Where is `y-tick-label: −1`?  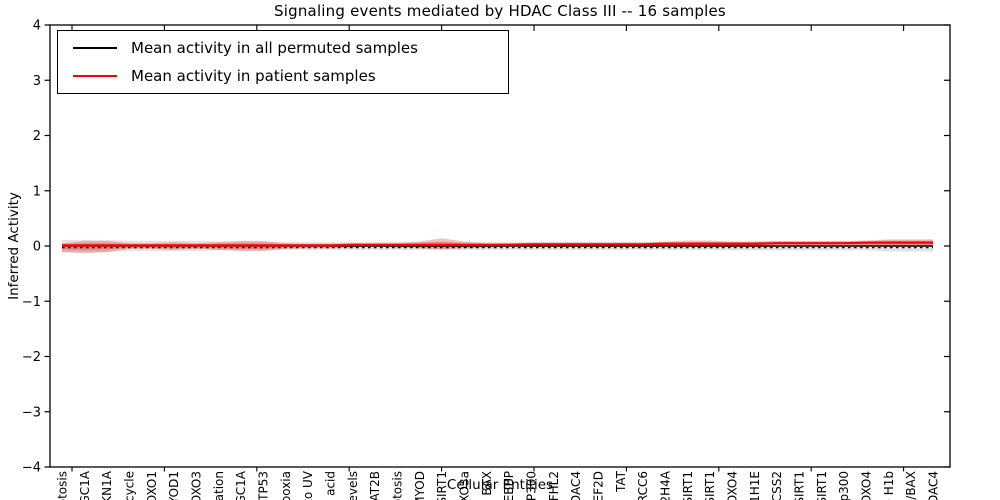 y-tick-label: −1 is located at coordinates (31, 302).